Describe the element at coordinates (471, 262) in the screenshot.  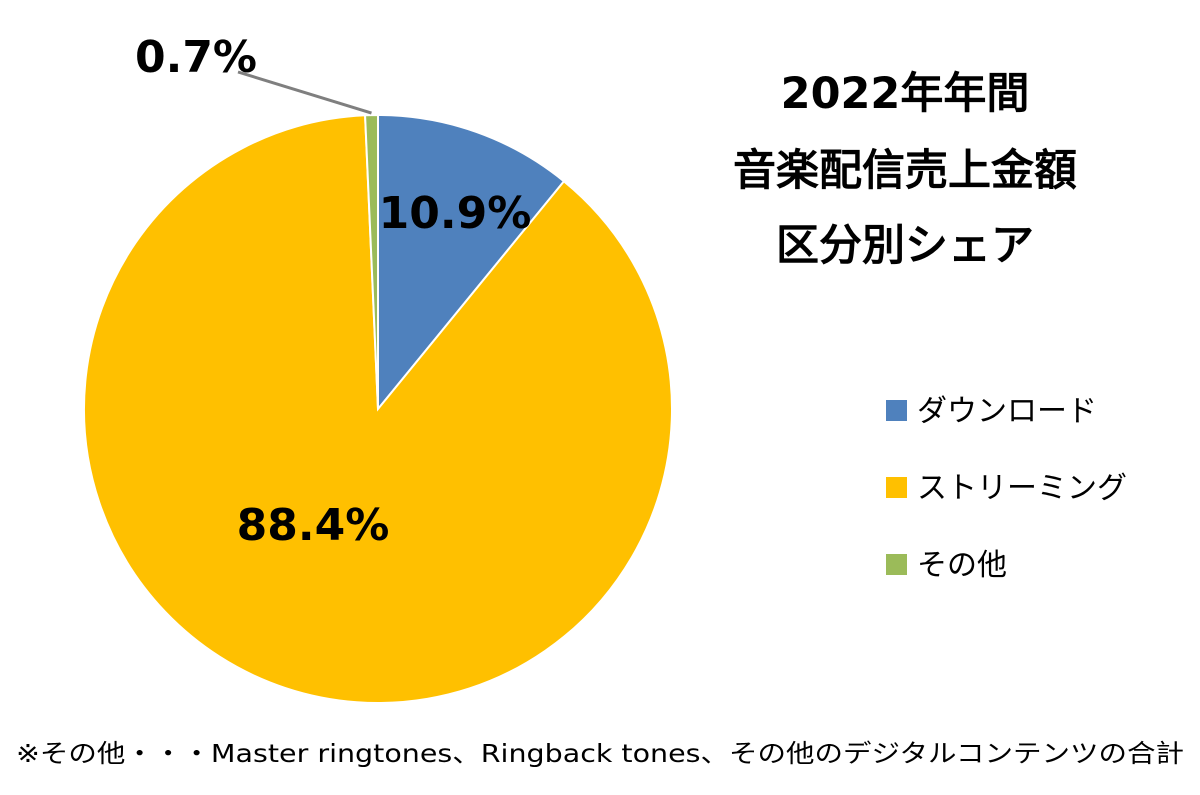
I see `pie-slice-download` at that location.